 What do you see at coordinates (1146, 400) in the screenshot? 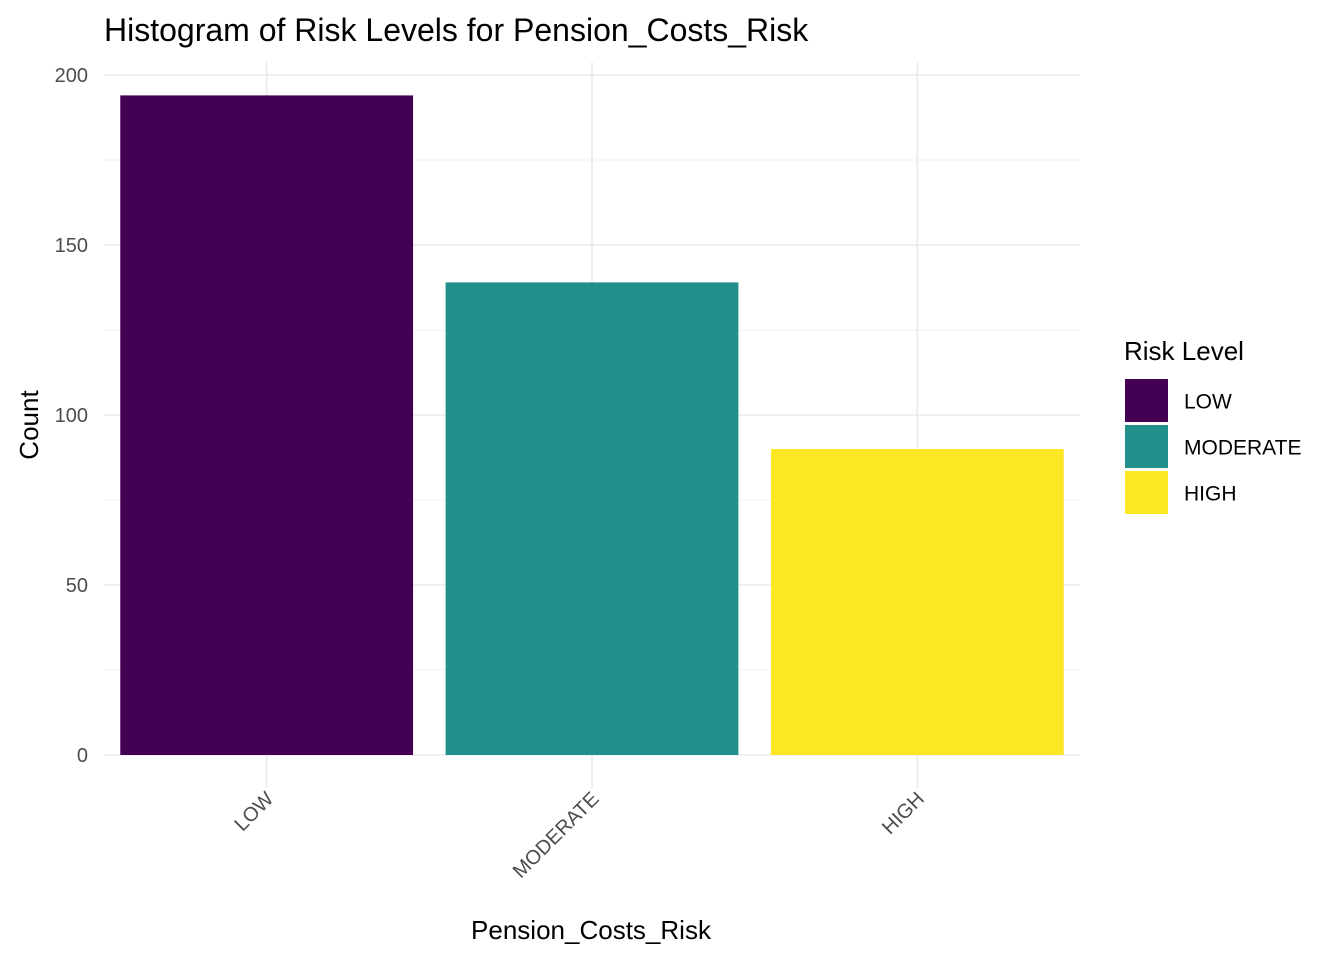
I see `legend-key-low` at bounding box center [1146, 400].